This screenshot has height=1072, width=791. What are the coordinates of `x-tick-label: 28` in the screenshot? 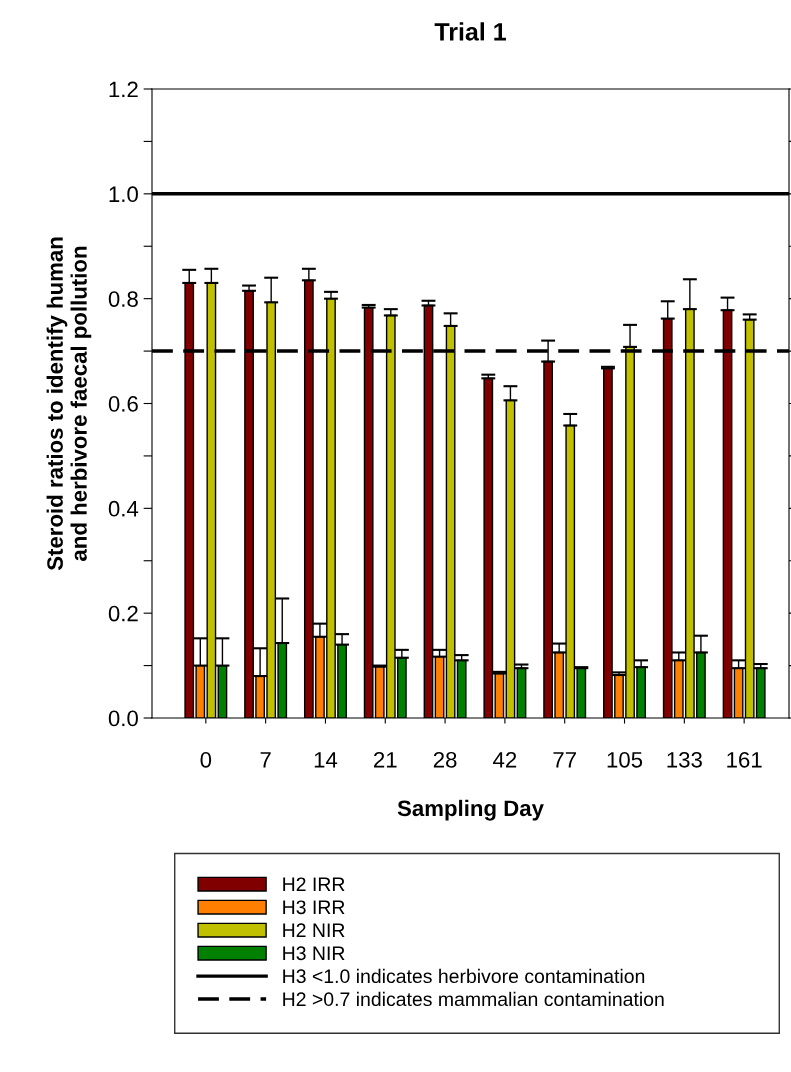 It's located at (445, 759).